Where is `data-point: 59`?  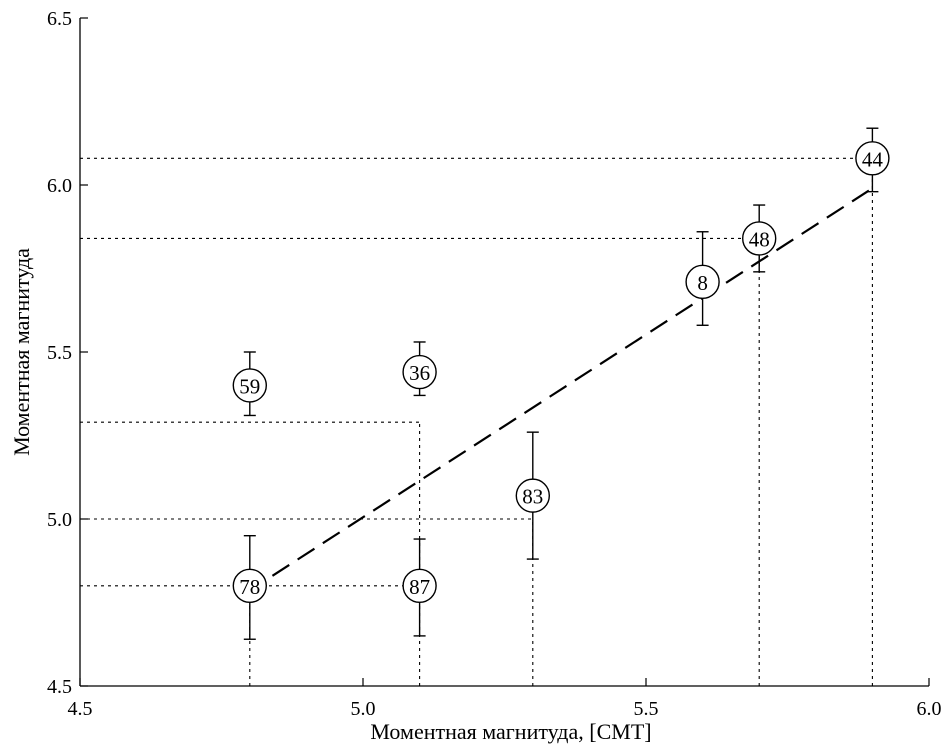
data-point: 59 is located at coordinates (249, 383).